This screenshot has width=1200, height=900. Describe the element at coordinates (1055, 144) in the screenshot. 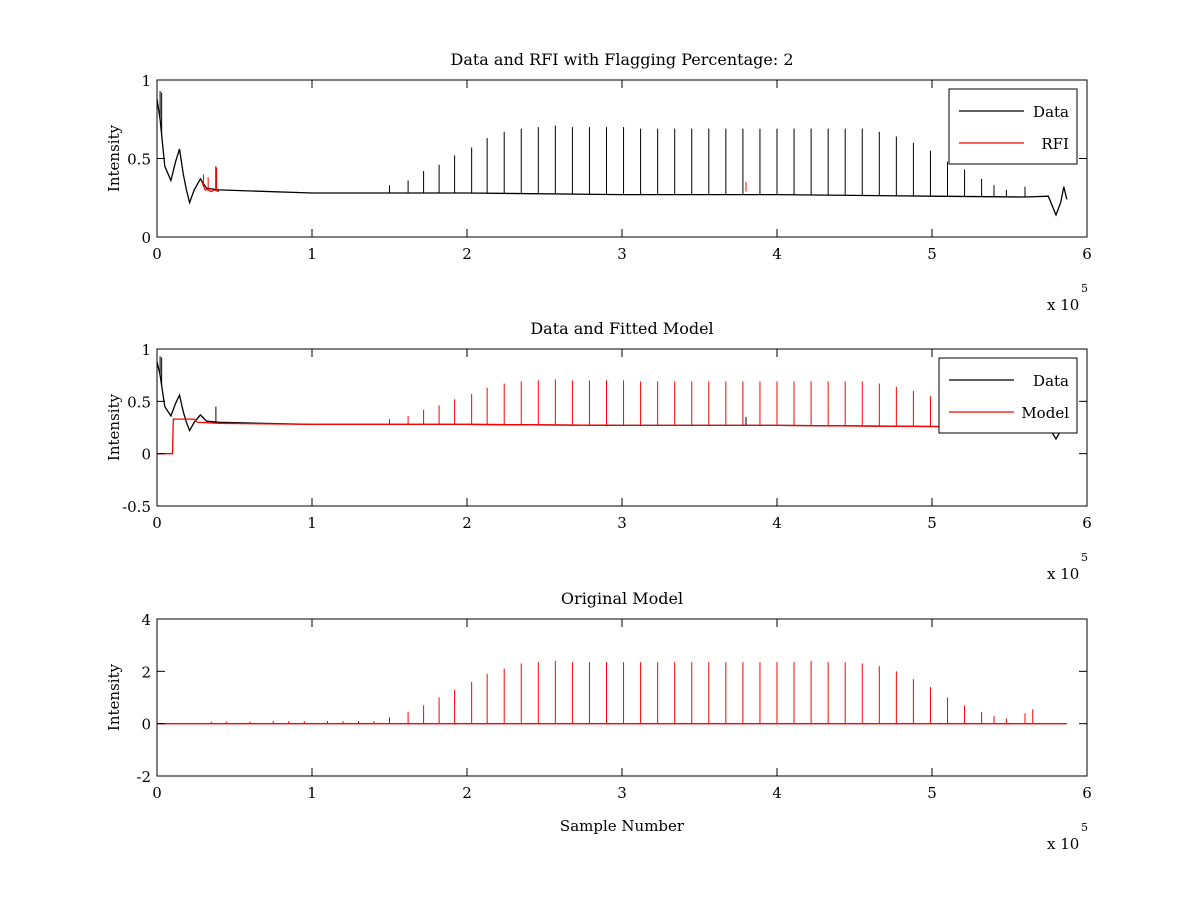

I see `legend-label-rfi: RFI` at that location.